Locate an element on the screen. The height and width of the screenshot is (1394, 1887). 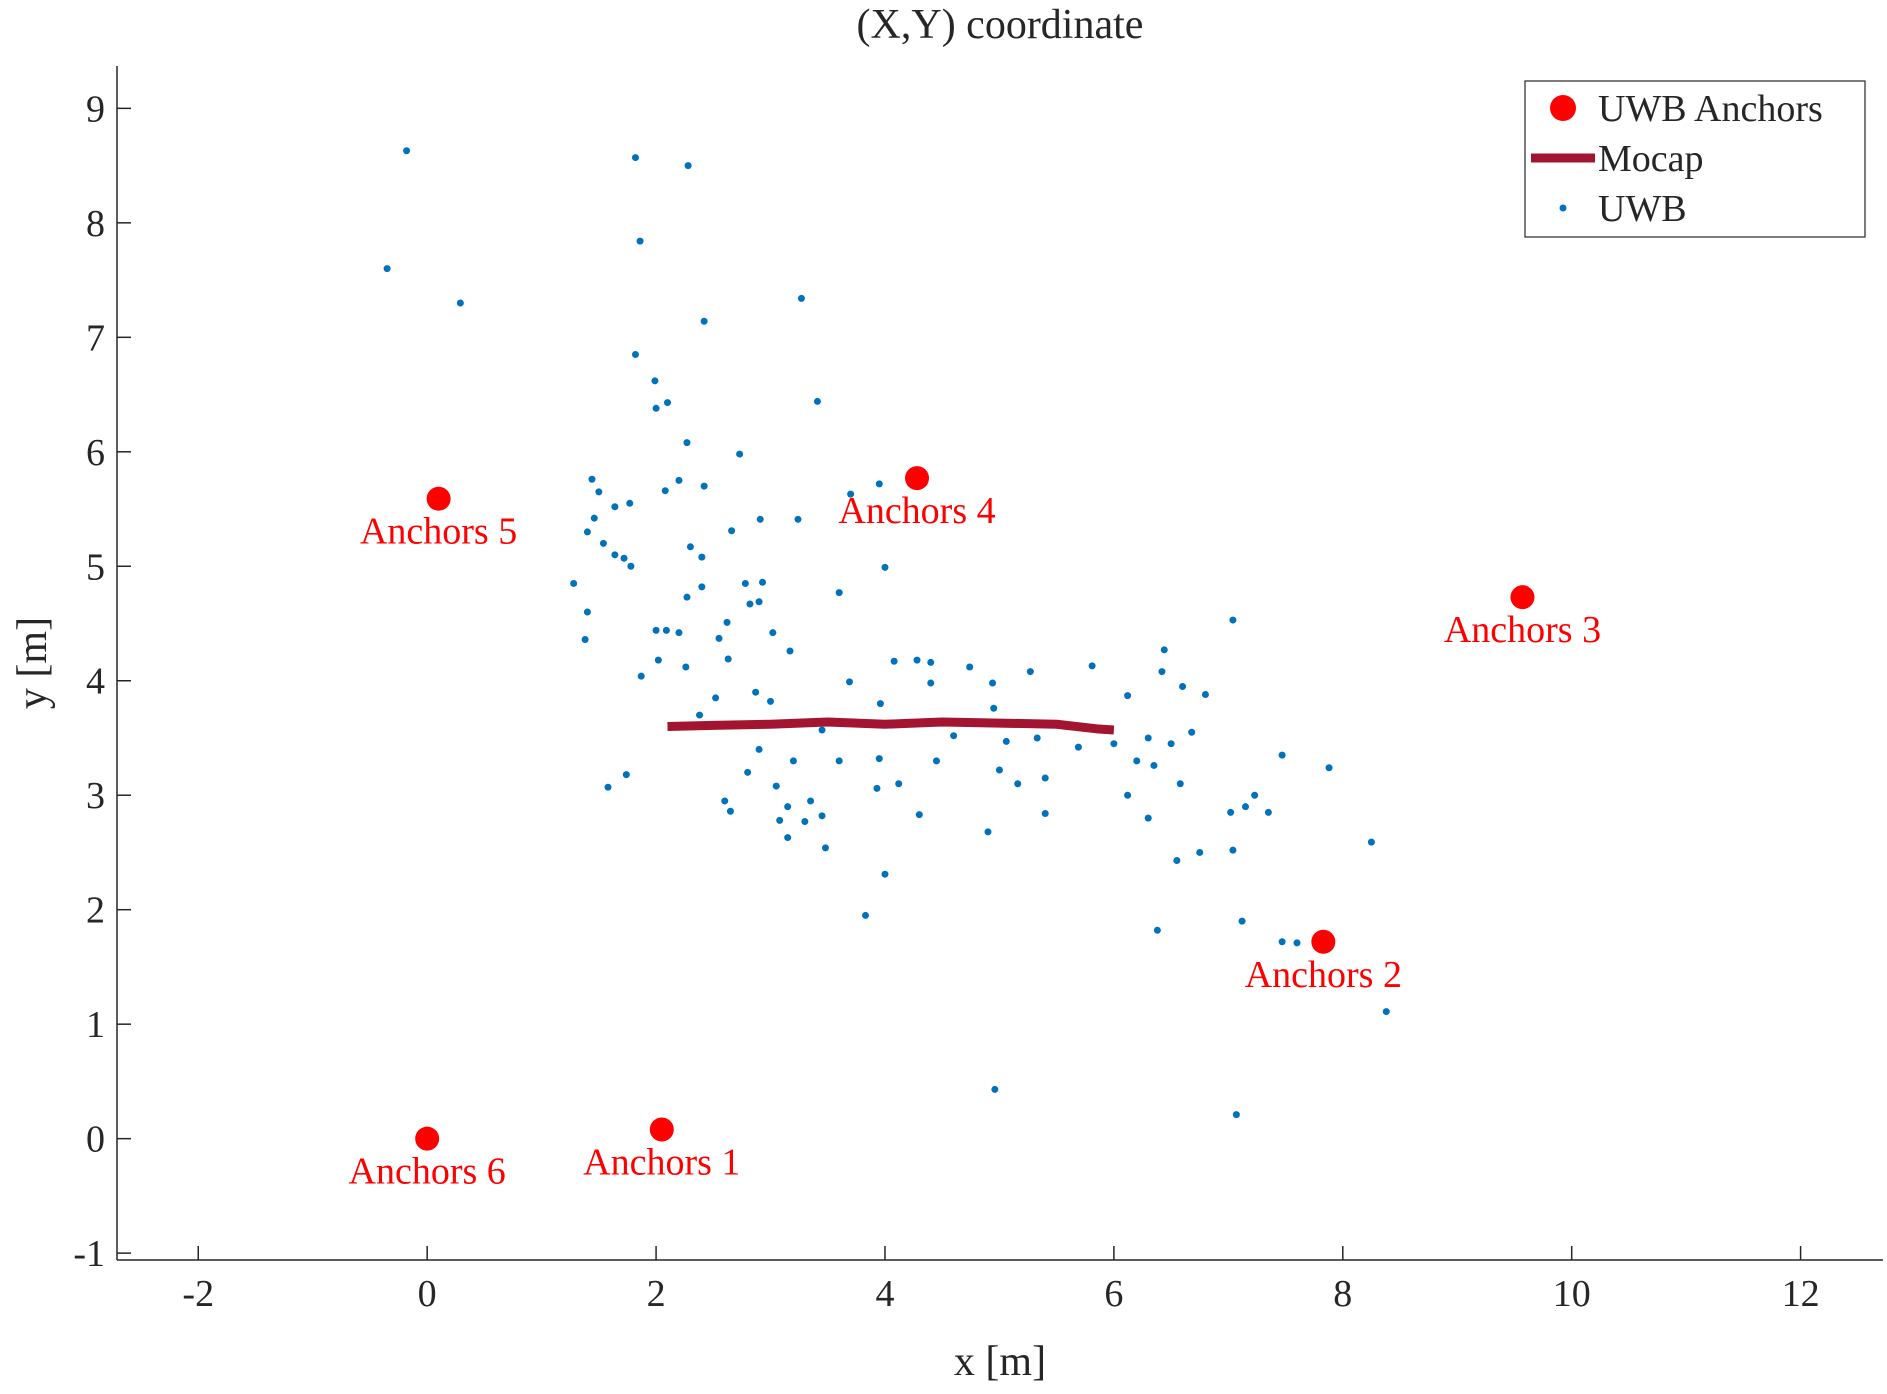
mocap-line is located at coordinates (891, 726).